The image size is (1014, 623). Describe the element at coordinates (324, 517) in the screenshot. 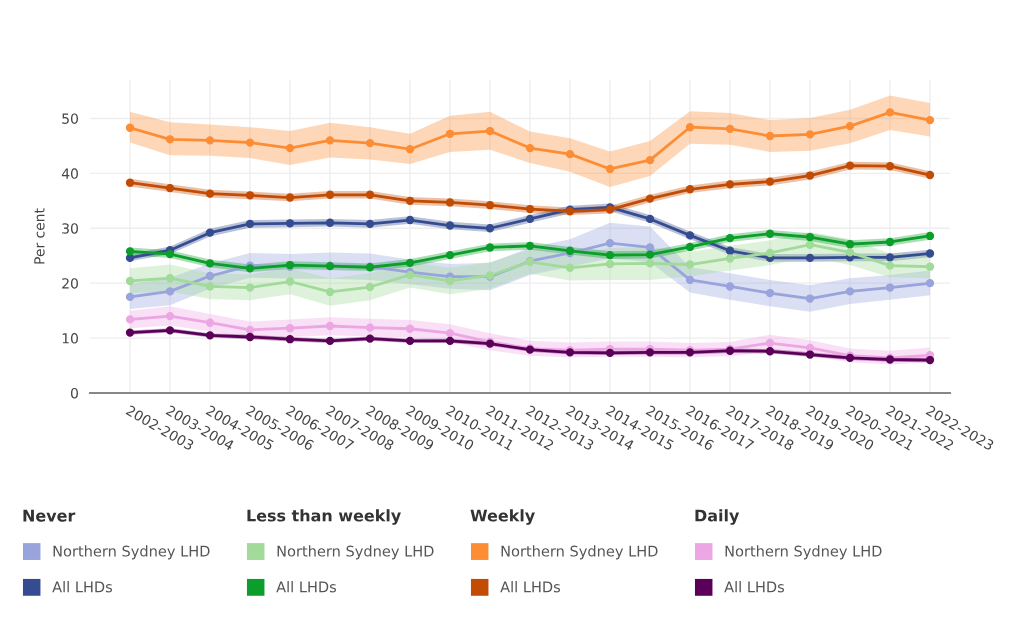

I see `text: Less than weekly` at that location.